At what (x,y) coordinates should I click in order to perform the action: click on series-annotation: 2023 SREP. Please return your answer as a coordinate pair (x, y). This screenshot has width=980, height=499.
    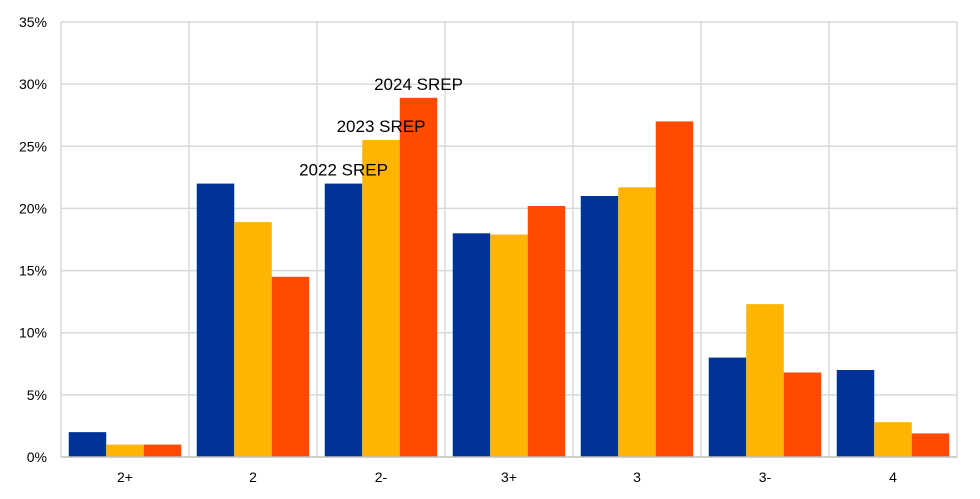
    Looking at the image, I should click on (381, 126).